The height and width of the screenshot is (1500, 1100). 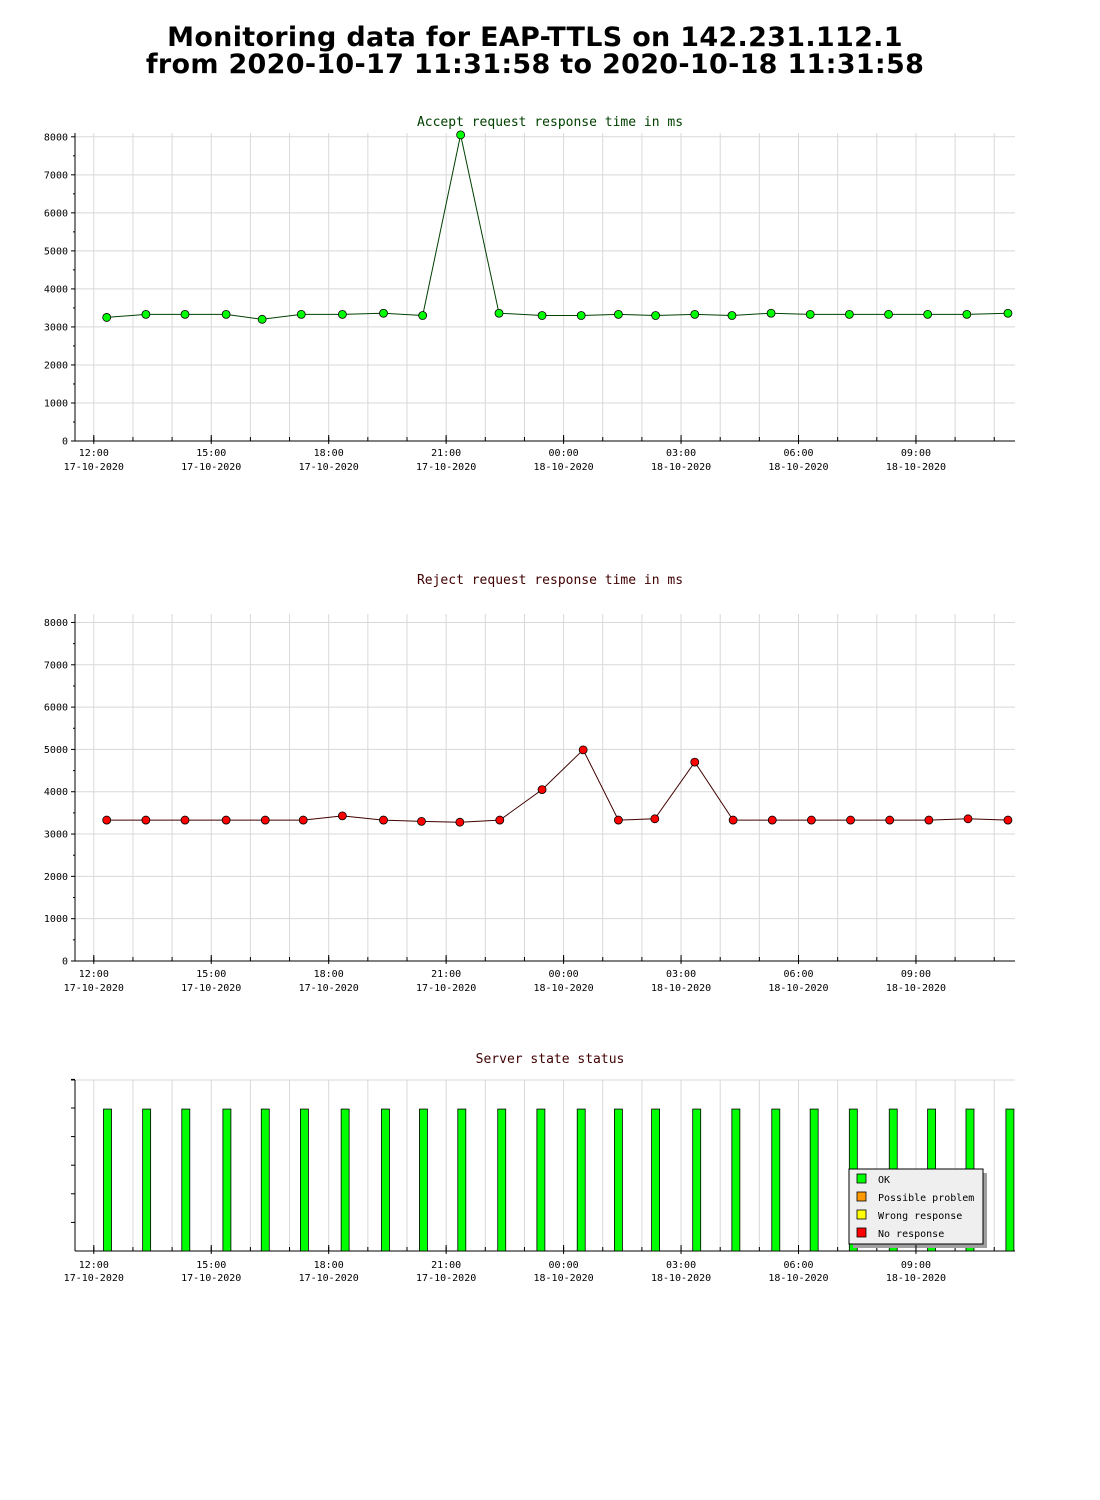 What do you see at coordinates (564, 1265) in the screenshot?
I see `x-tick-label: 00:00` at bounding box center [564, 1265].